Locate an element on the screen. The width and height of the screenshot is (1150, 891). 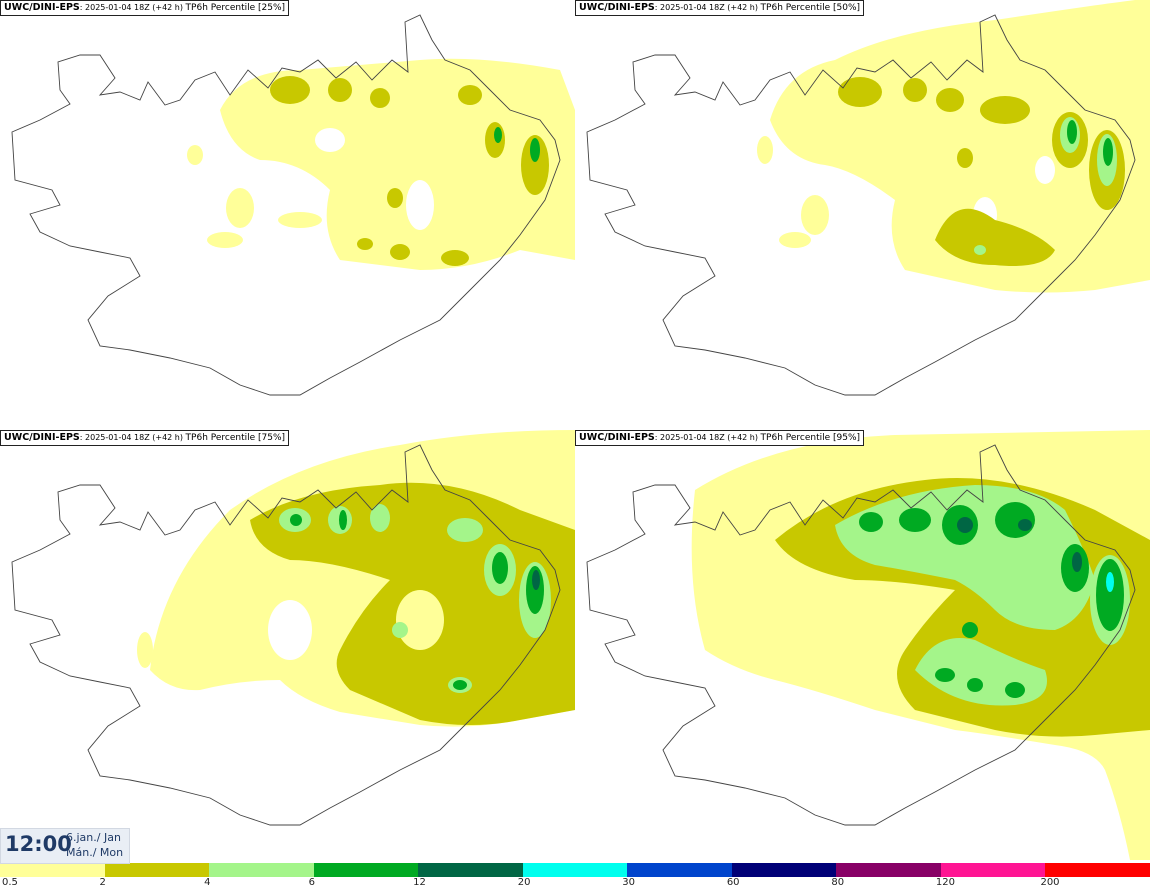
colorbar-tick-label: 120 is located at coordinates (945, 882).